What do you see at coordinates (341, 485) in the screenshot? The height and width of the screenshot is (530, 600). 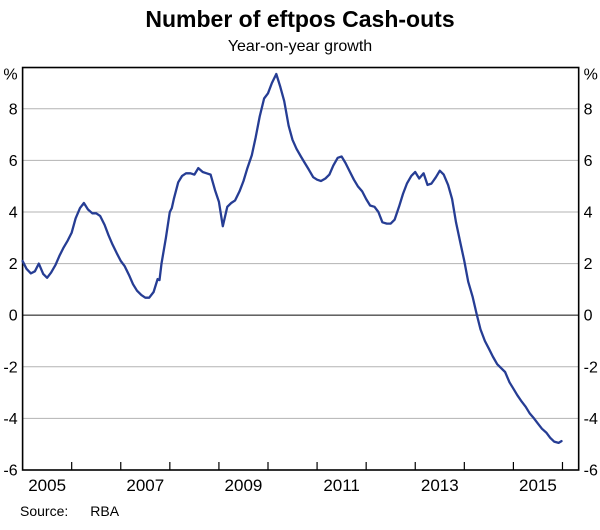 I see `x-axis-label: 2011` at bounding box center [341, 485].